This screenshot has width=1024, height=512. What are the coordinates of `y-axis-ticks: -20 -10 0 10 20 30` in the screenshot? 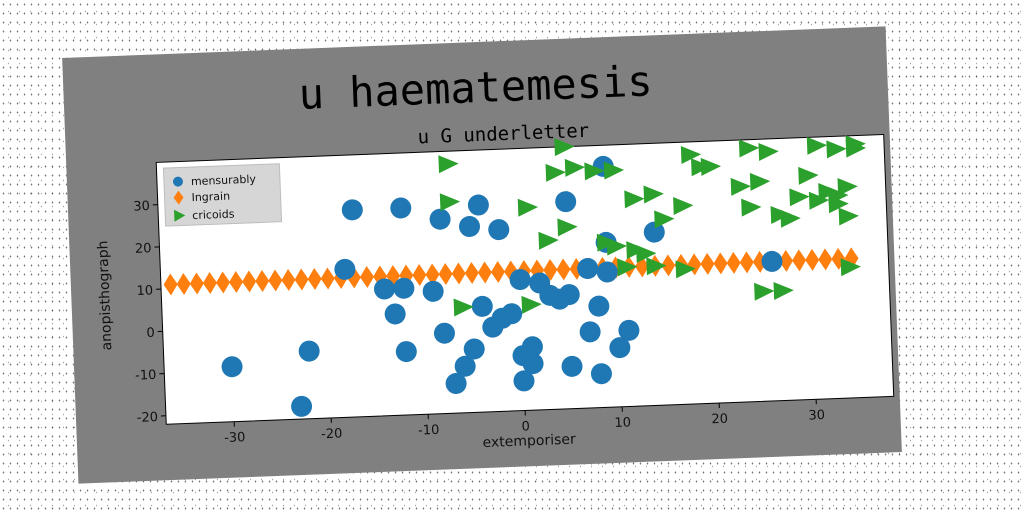 It's located at (149, 312).